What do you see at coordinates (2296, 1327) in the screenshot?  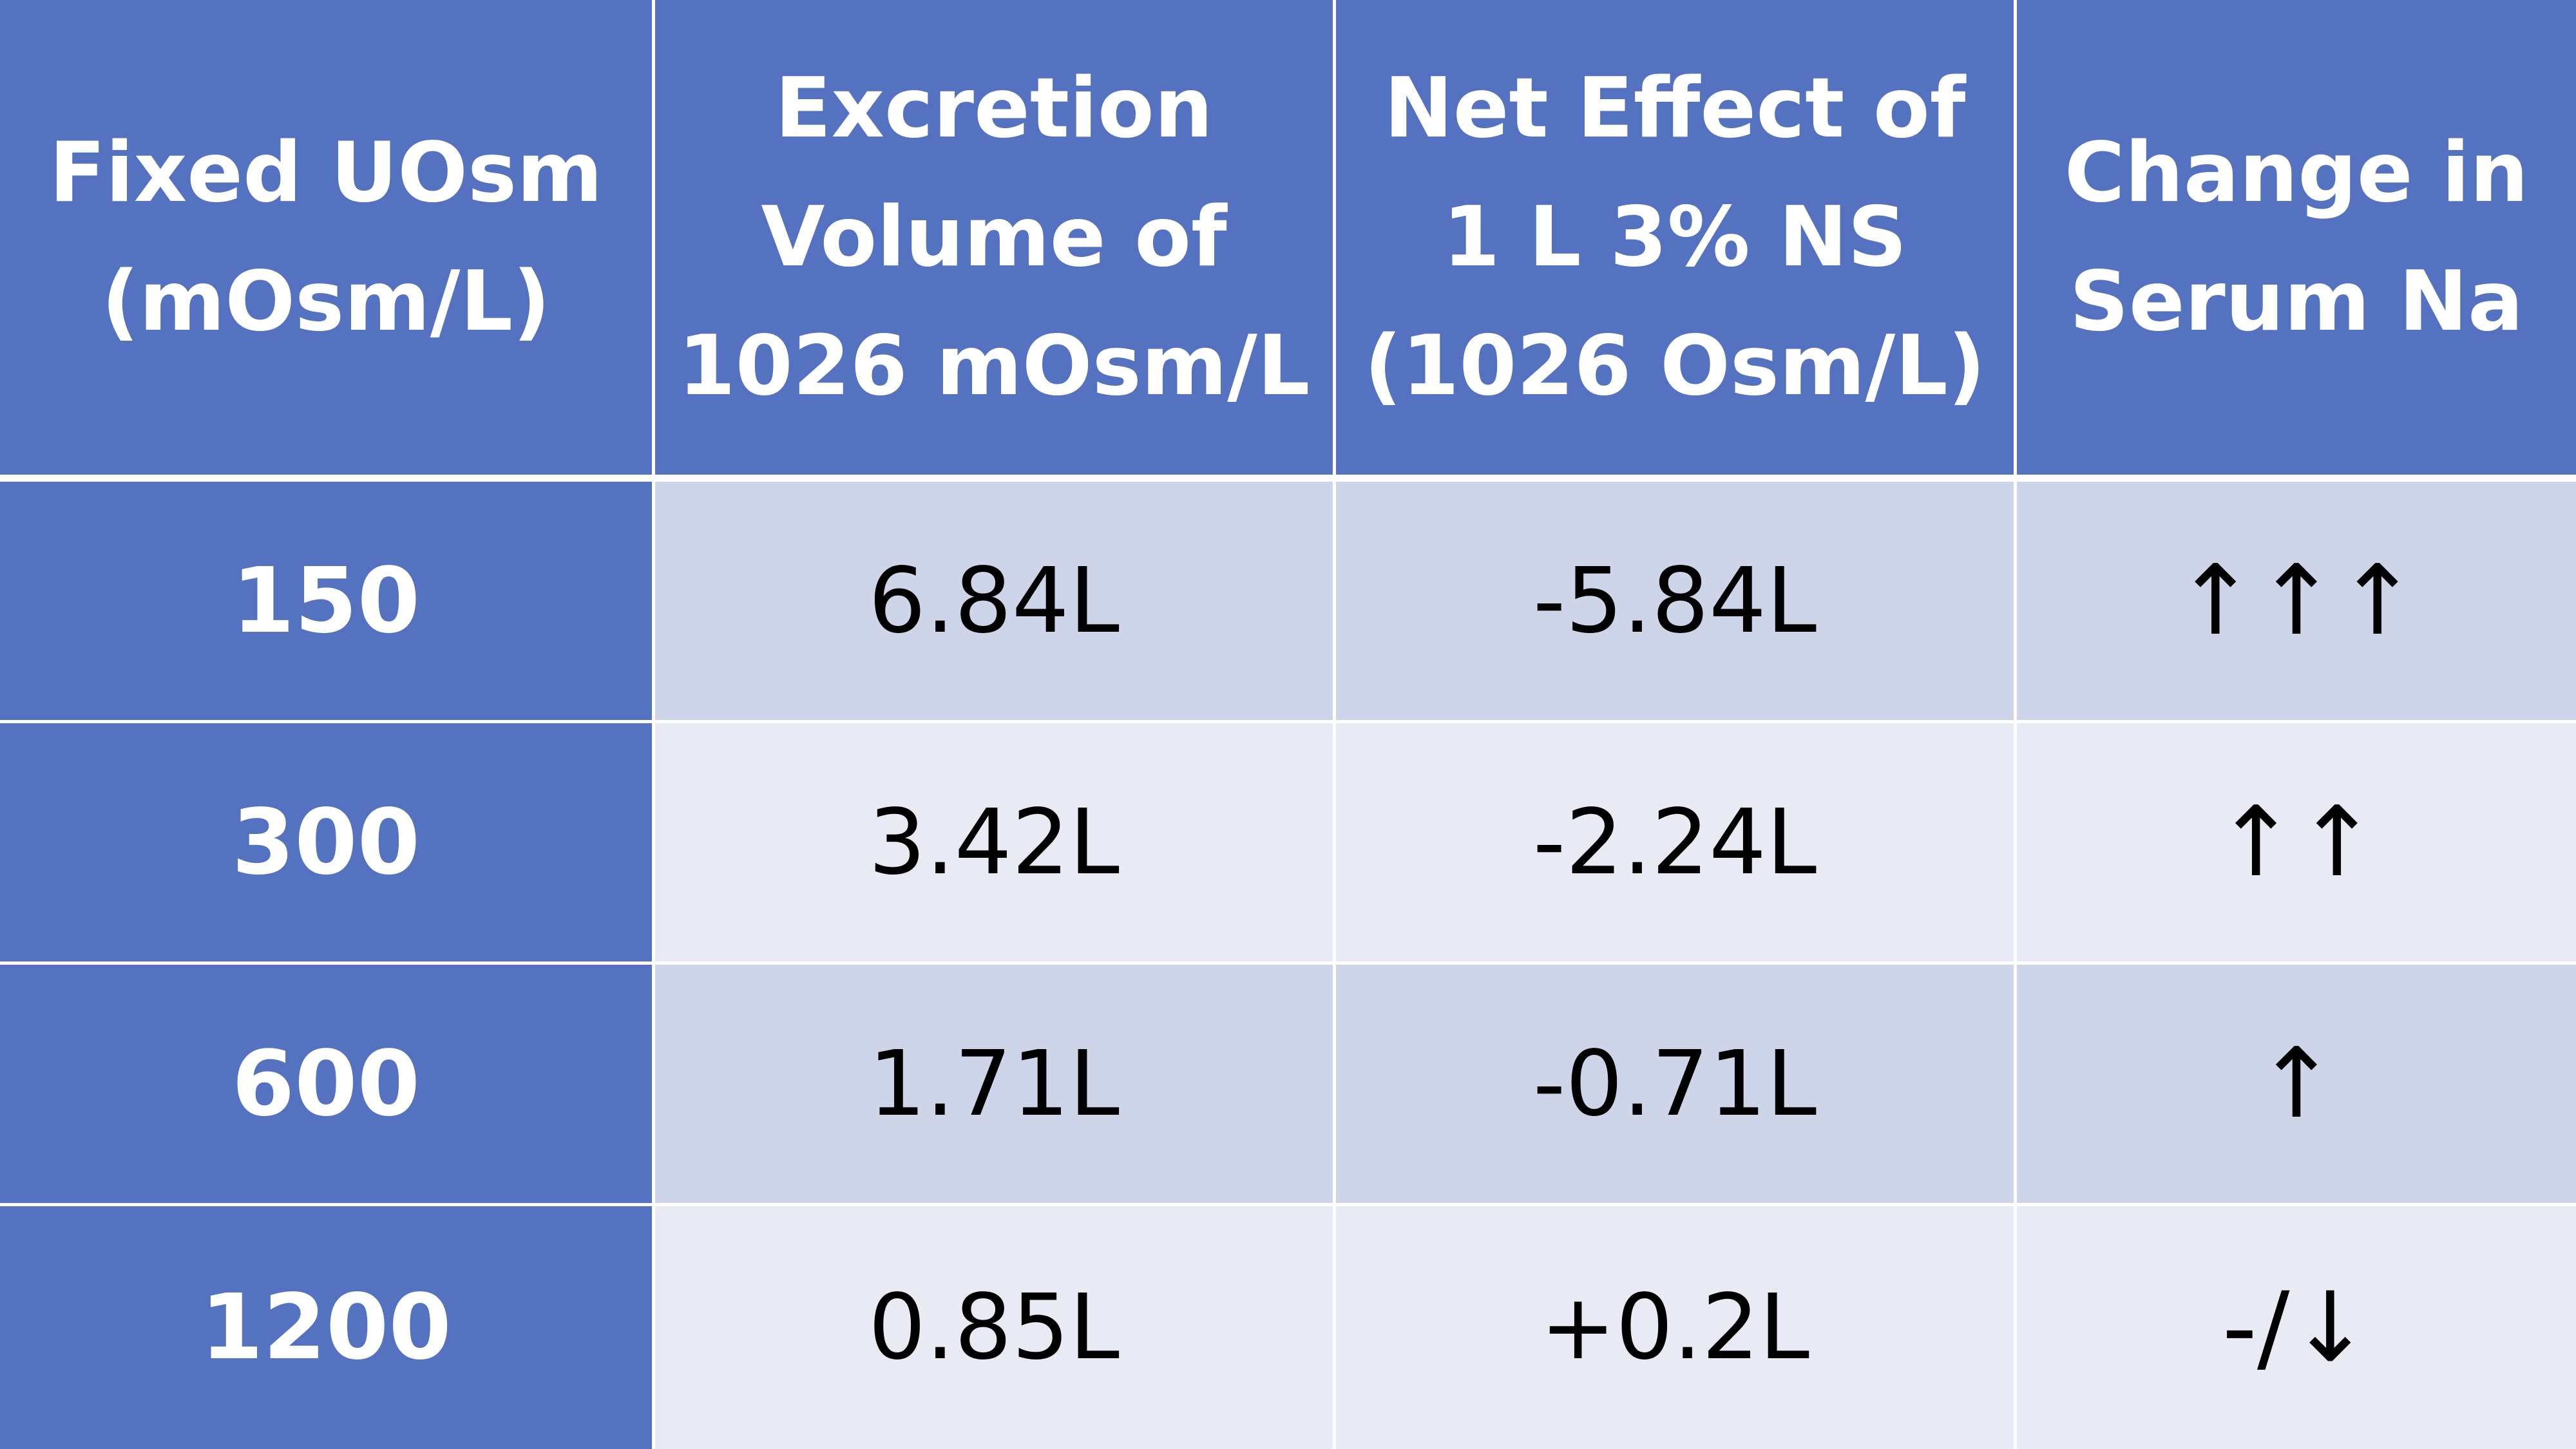 I see `row-4-change: -/↓` at bounding box center [2296, 1327].